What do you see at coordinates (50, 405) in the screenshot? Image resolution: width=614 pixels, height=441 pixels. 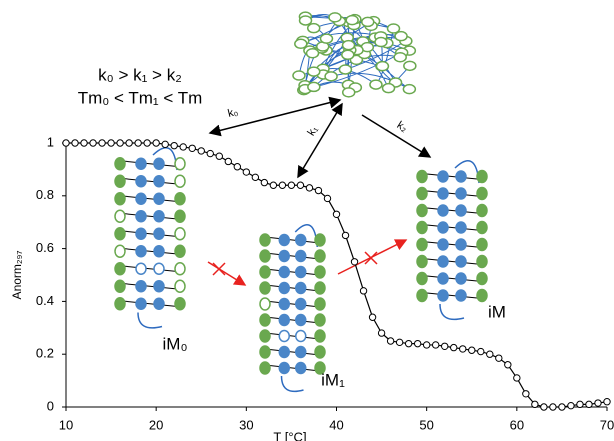 I see `y-tick-label: 0` at bounding box center [50, 405].